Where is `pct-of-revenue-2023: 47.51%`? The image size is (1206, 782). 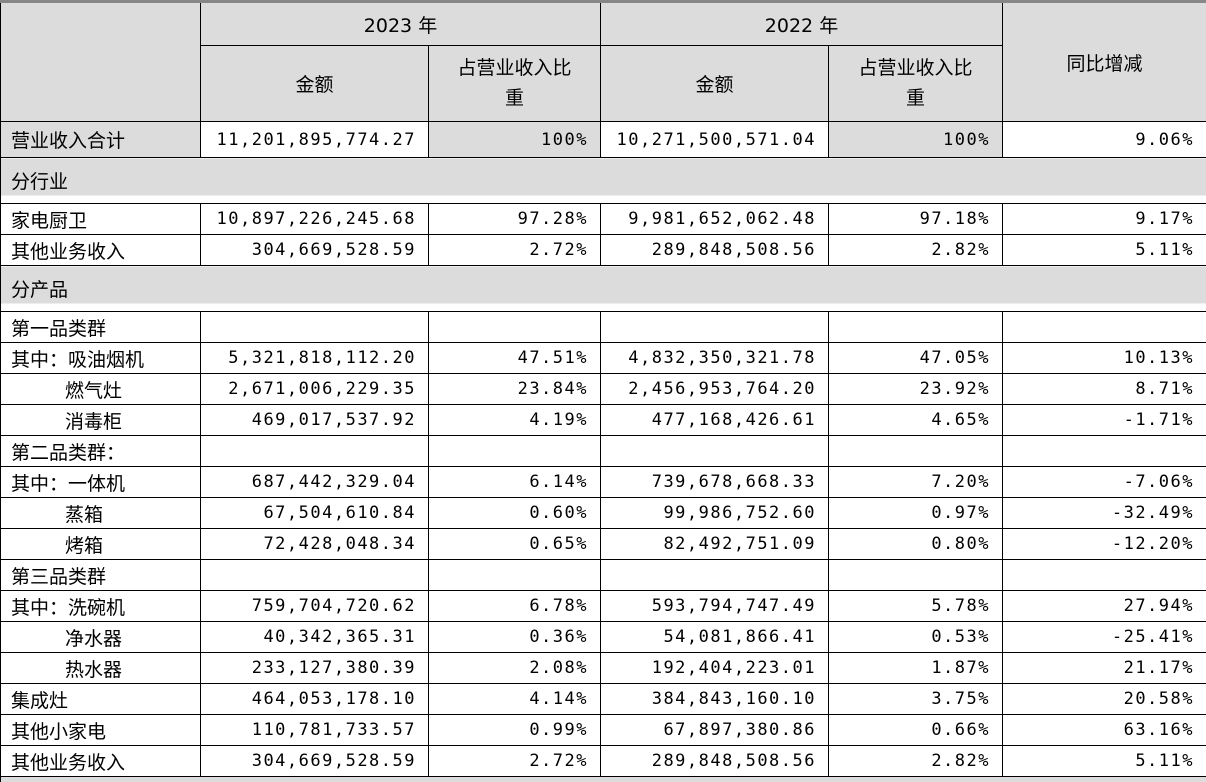 pct-of-revenue-2023: 47.51% is located at coordinates (515, 358).